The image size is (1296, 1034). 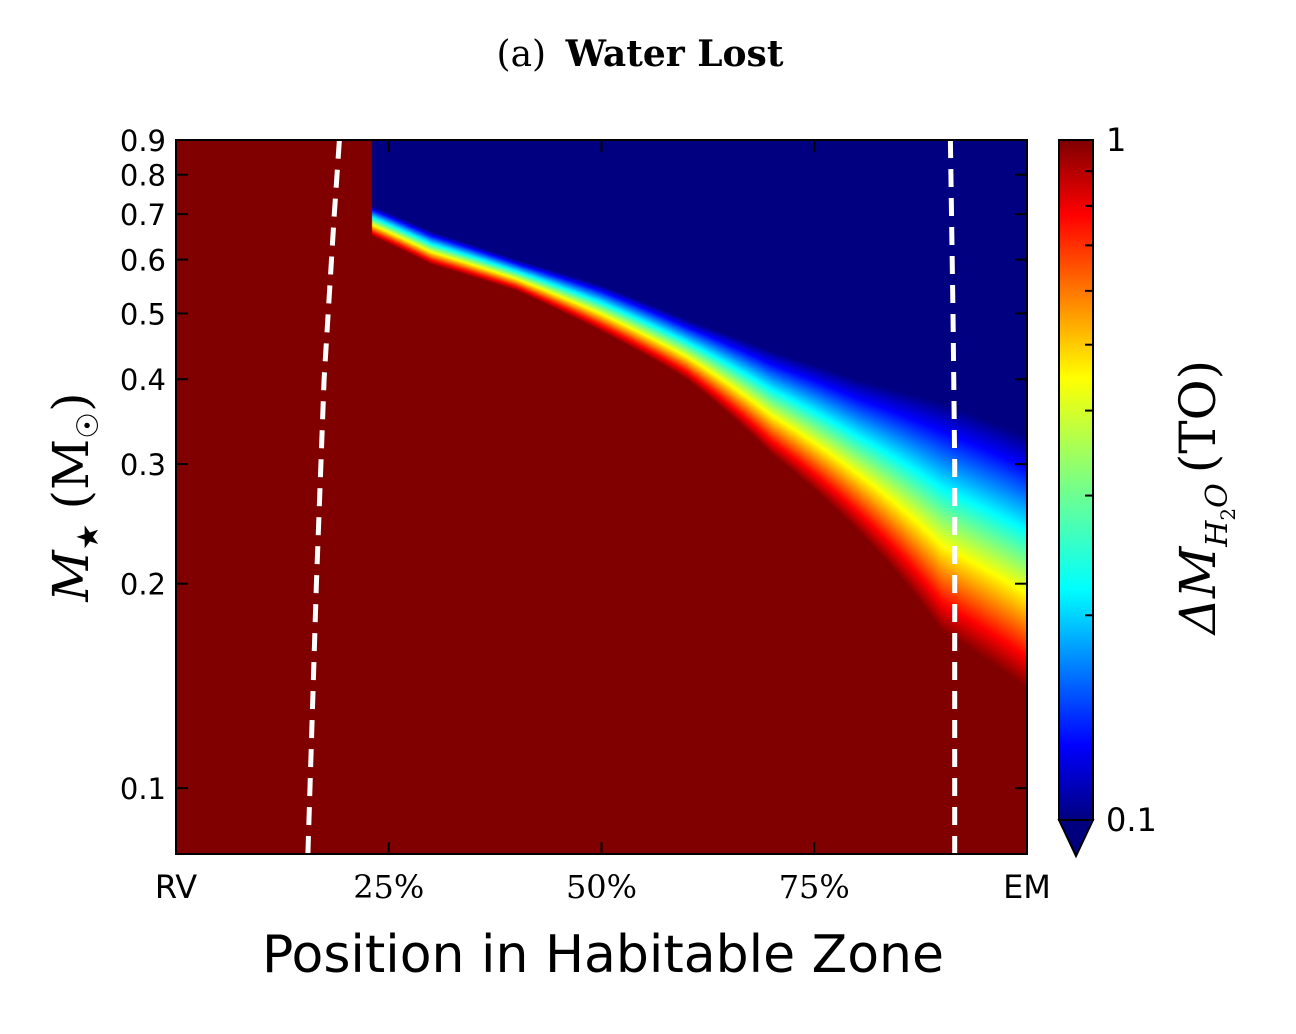 I want to click on colorbar-gradient, so click(x=1076, y=480).